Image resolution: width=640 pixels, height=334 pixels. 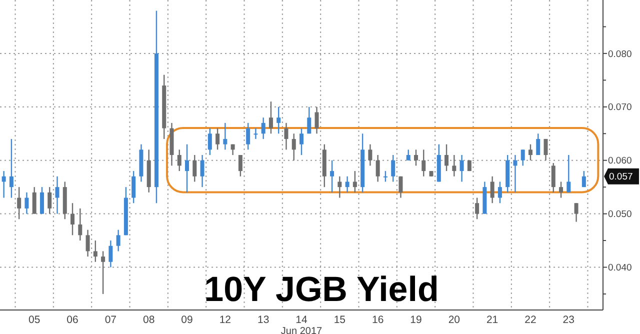 What do you see at coordinates (72, 320) in the screenshot?
I see `x-tick-label: 06` at bounding box center [72, 320].